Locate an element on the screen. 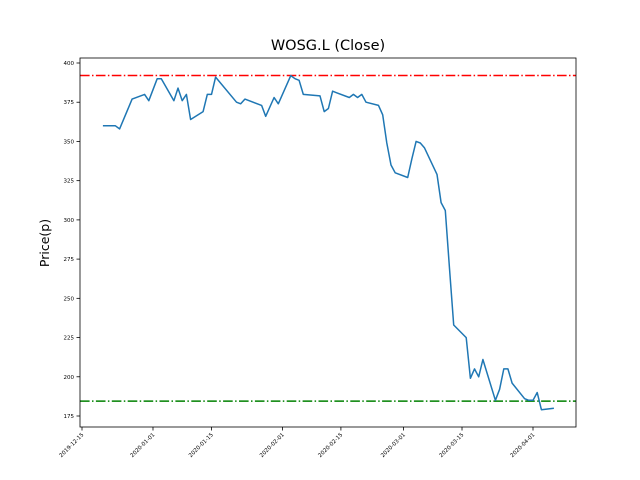 The image size is (640, 480). y-tick-label: 250 is located at coordinates (69, 299).